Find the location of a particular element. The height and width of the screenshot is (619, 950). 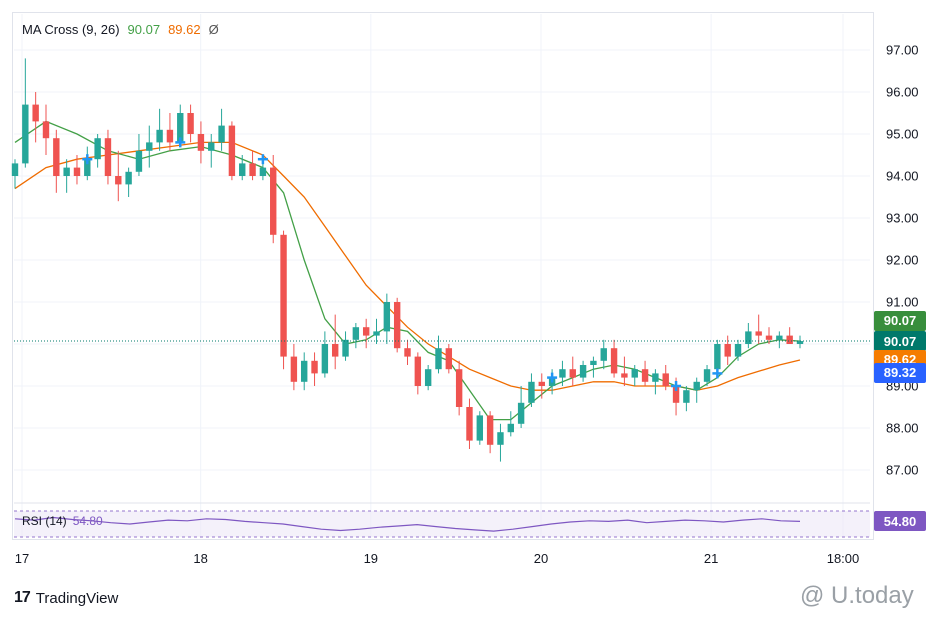

brand-name: TradingView is located at coordinates (77, 598).